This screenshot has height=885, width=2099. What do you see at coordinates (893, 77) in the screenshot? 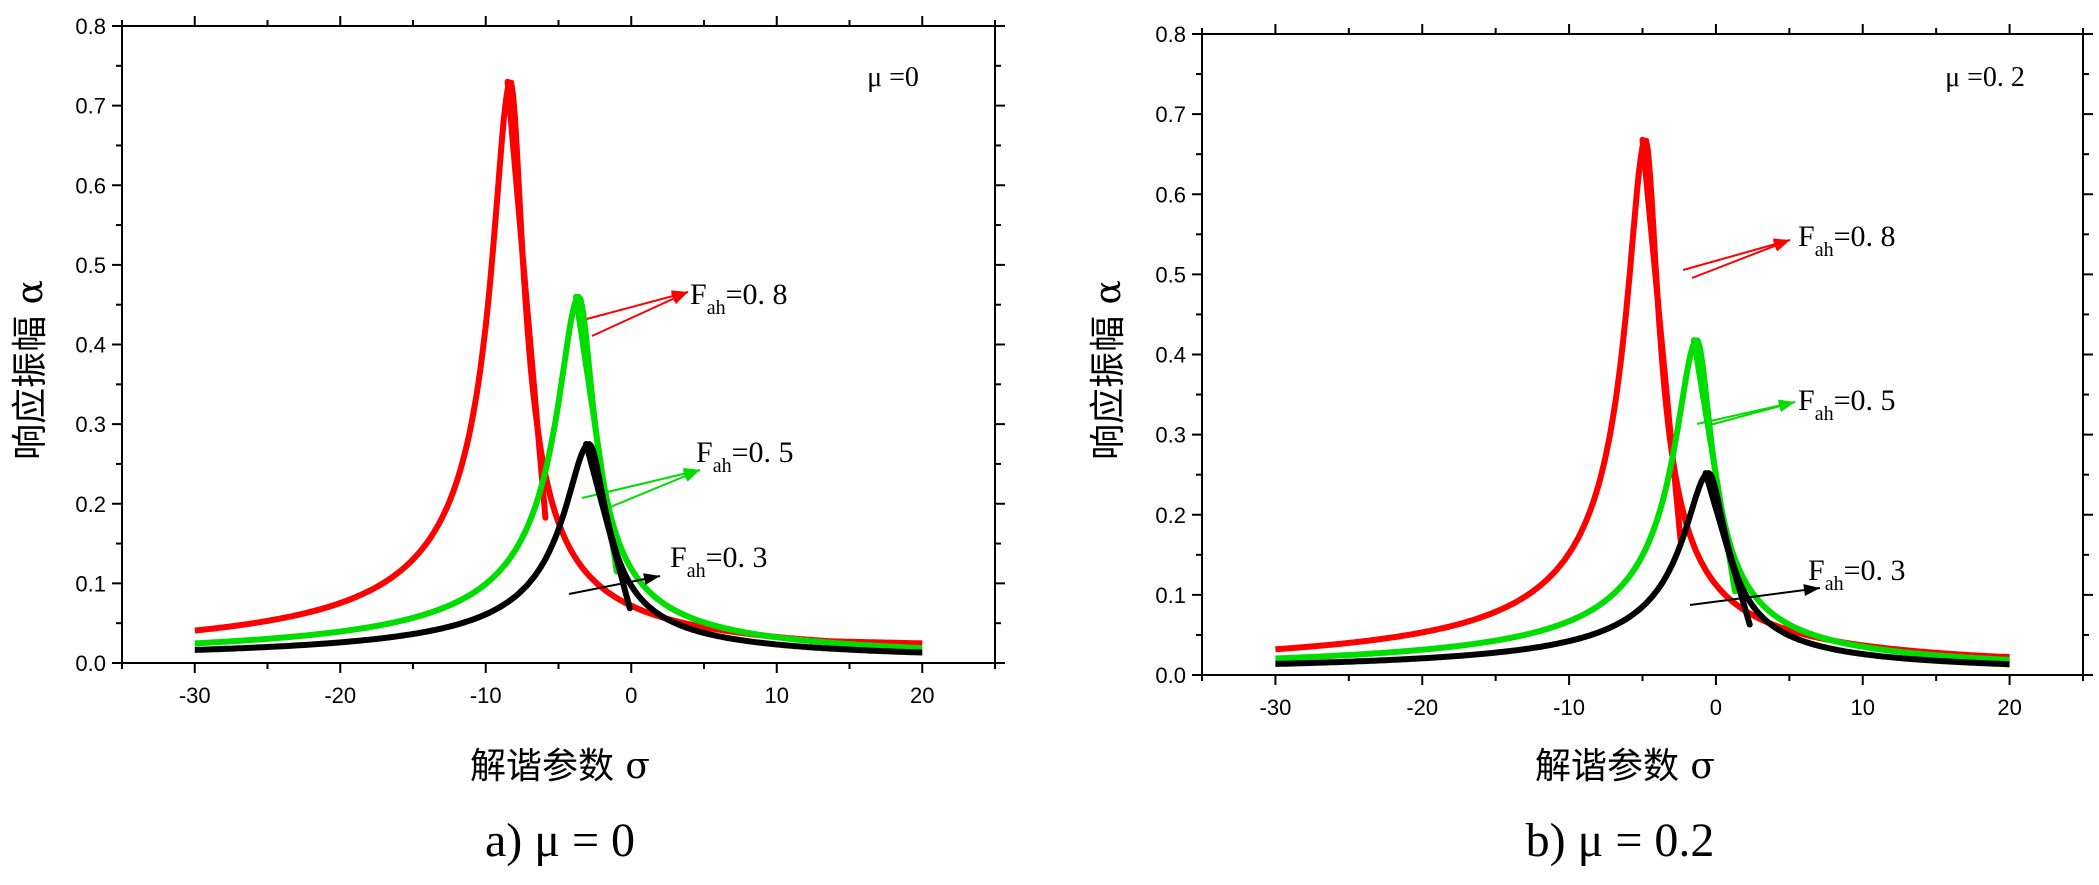
I see `mu-annotation: μ =0` at bounding box center [893, 77].